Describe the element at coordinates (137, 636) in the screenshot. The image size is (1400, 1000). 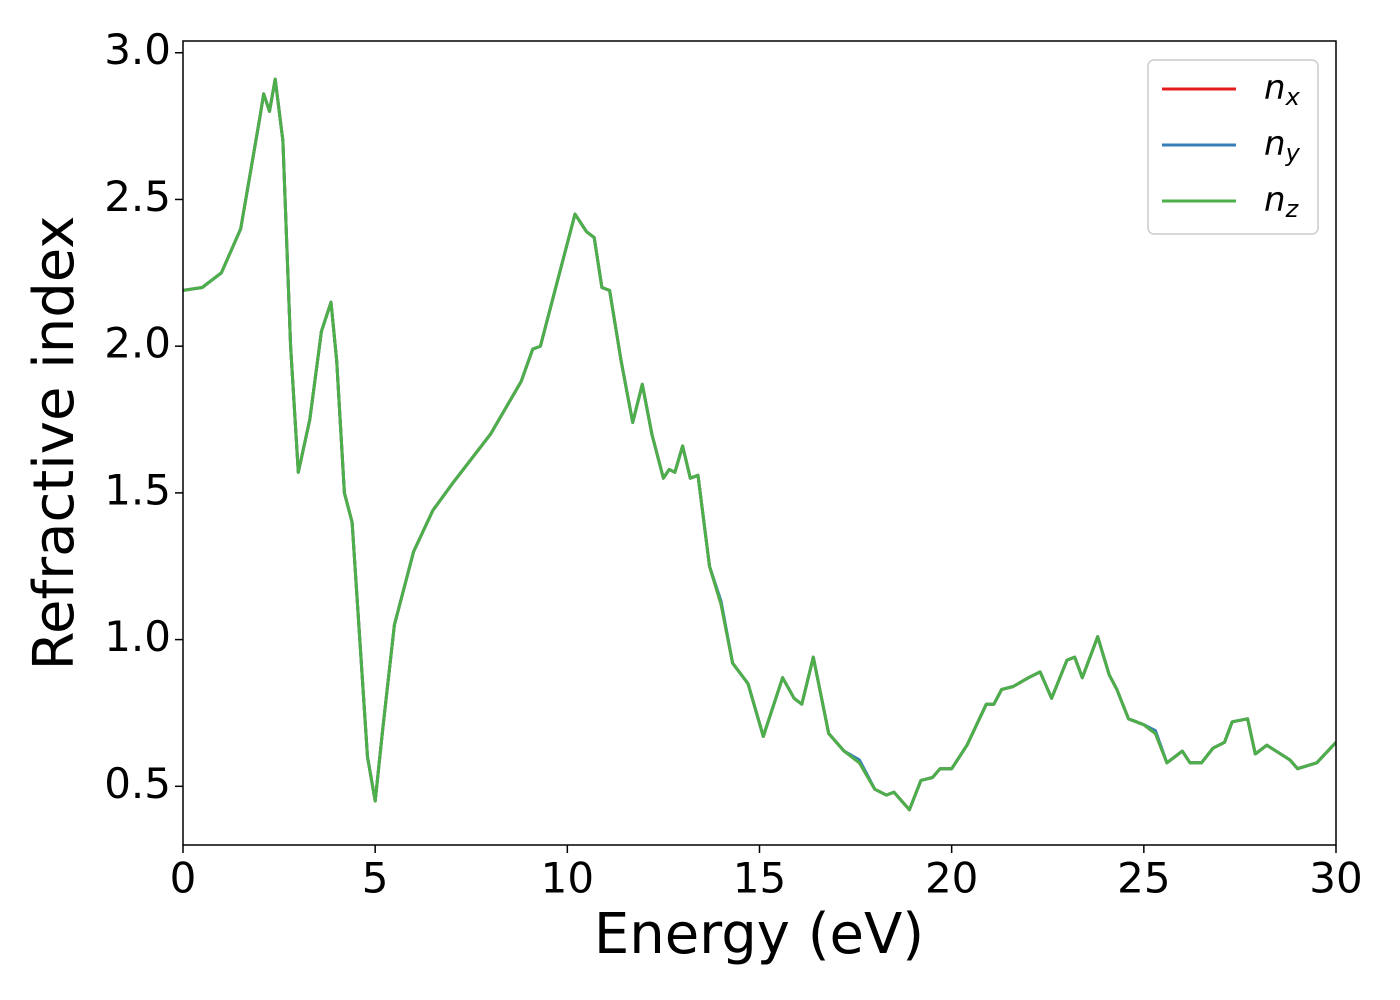
I see `y-tick-label: 1.0` at that location.